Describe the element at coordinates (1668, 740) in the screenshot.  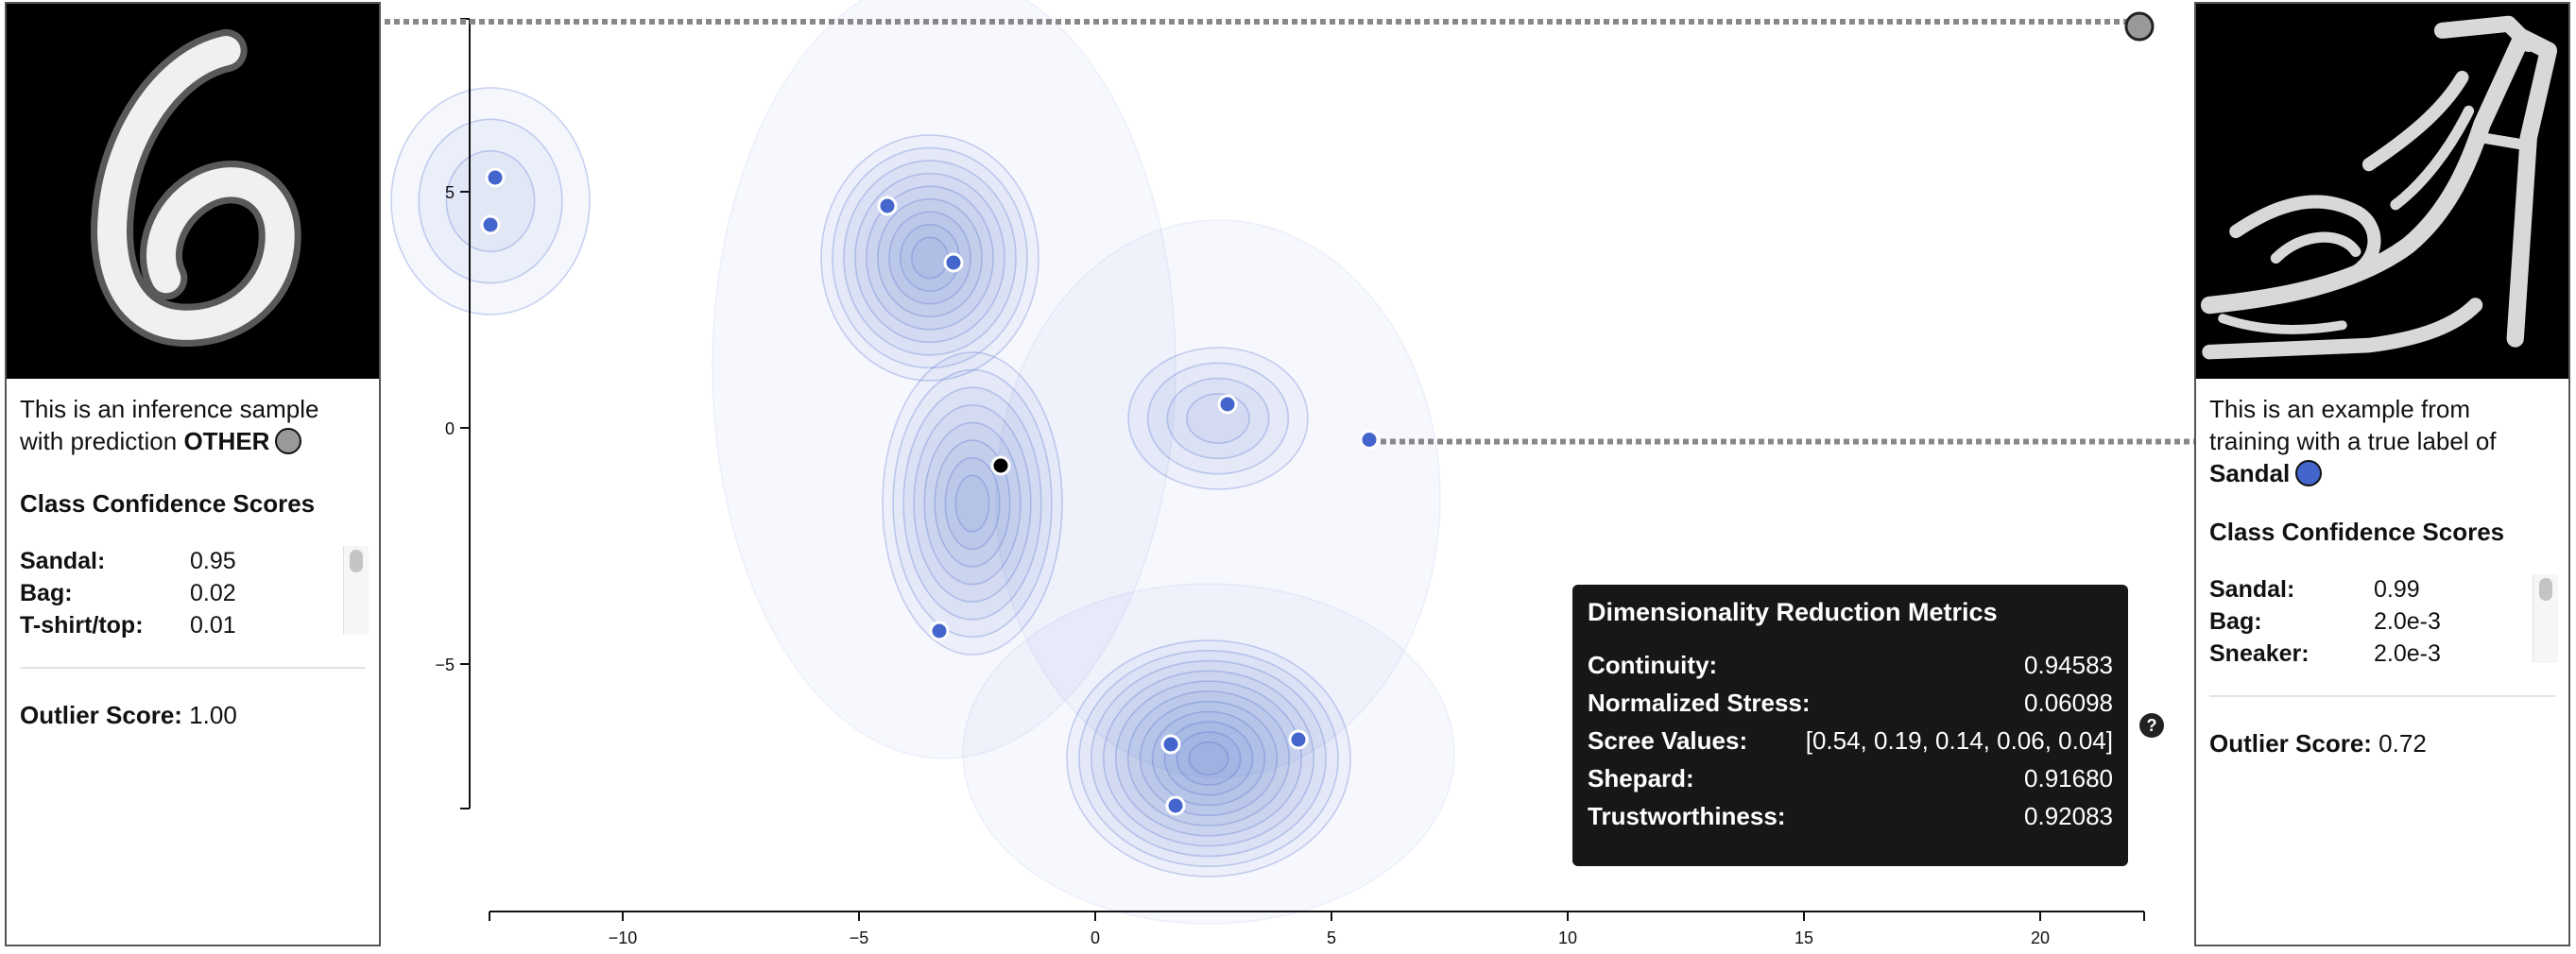
I see `metric-label: Scree Values:` at that location.